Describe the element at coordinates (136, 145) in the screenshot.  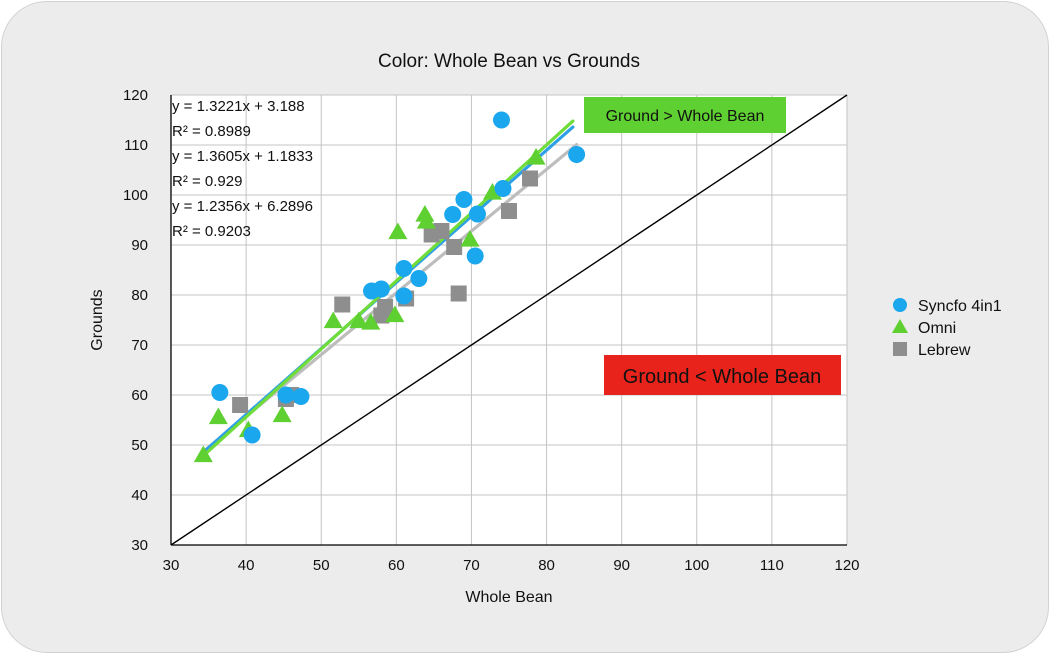
I see `y-tick-label: 110` at that location.